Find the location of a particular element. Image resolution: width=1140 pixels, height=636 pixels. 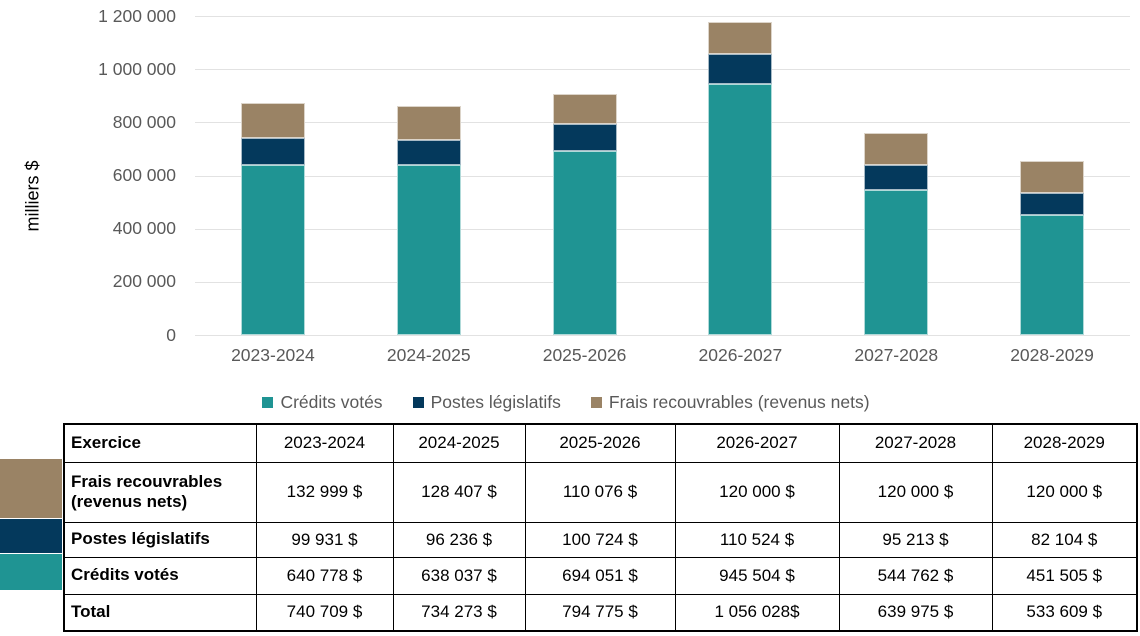

table-header-year: 2025-2026 is located at coordinates (600, 443).